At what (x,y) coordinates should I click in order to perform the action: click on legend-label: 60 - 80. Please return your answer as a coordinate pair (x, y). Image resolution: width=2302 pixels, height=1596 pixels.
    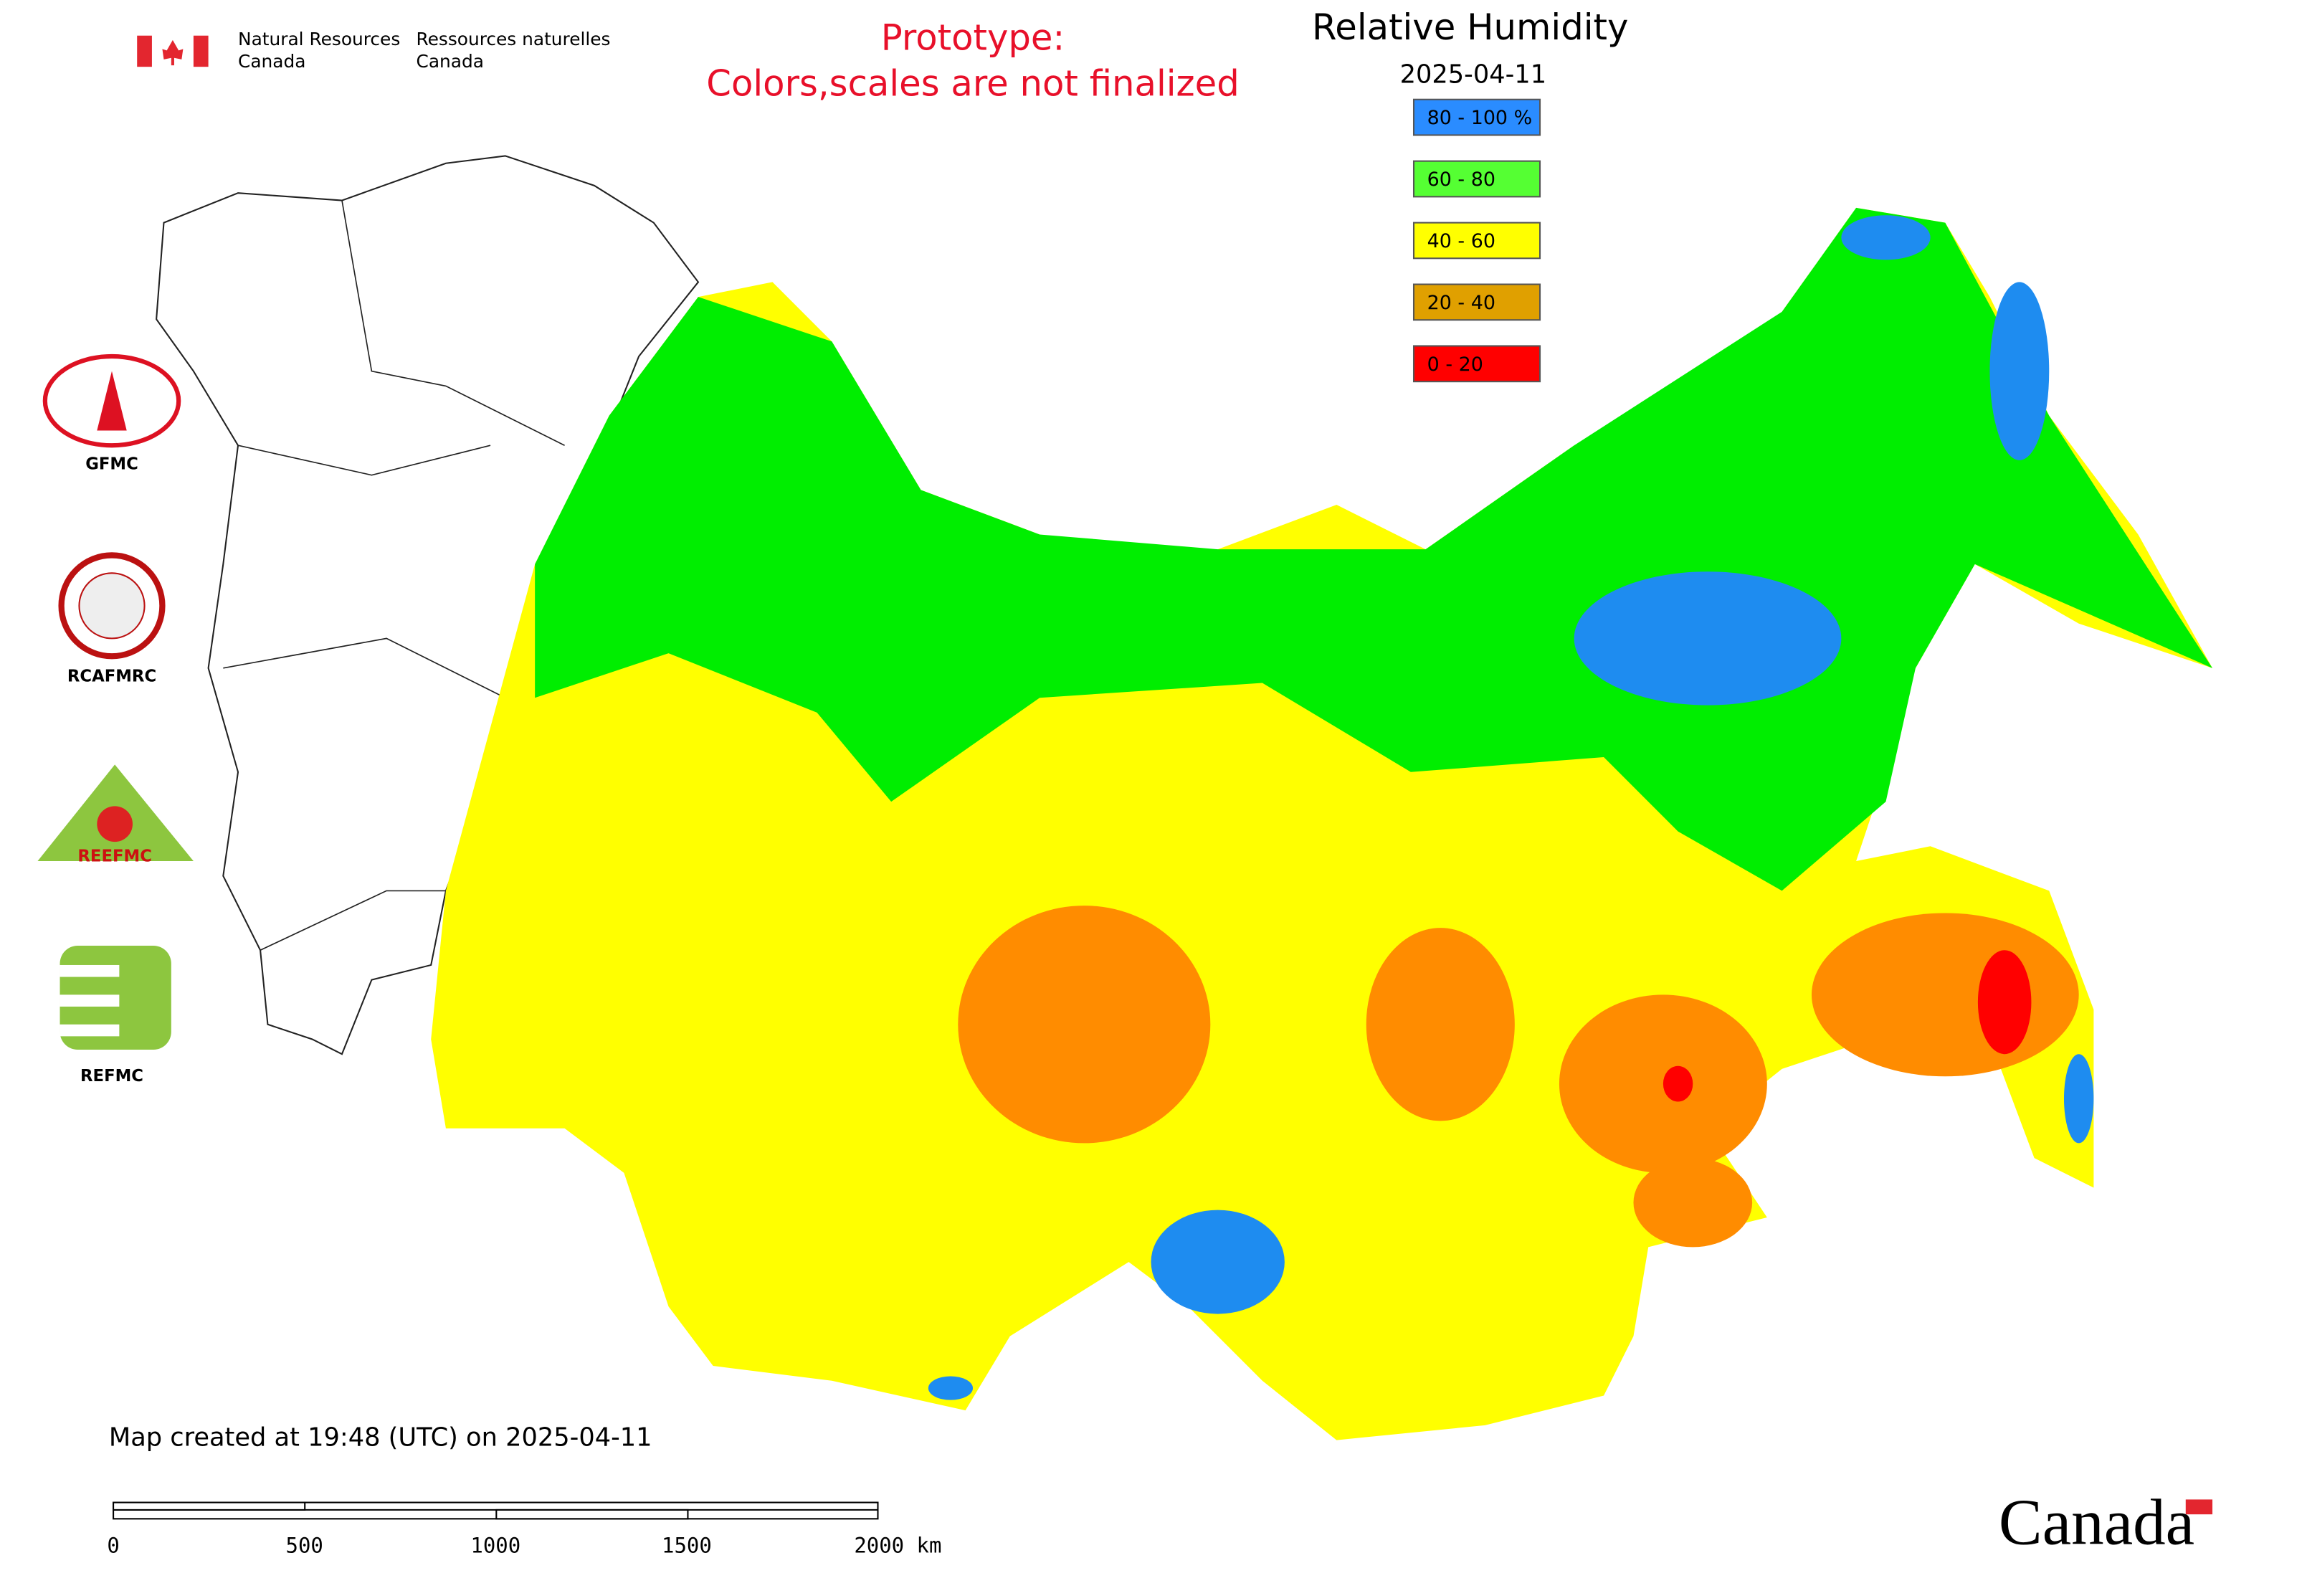
    Looking at the image, I should click on (1461, 179).